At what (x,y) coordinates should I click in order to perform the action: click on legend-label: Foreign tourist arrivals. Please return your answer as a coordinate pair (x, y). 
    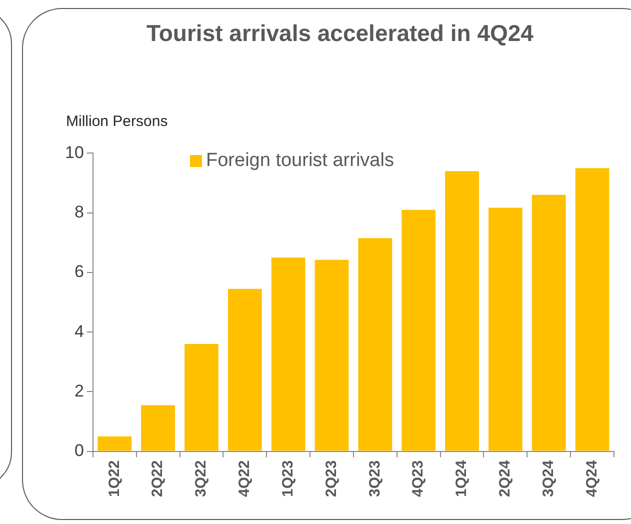
    Looking at the image, I should click on (300, 161).